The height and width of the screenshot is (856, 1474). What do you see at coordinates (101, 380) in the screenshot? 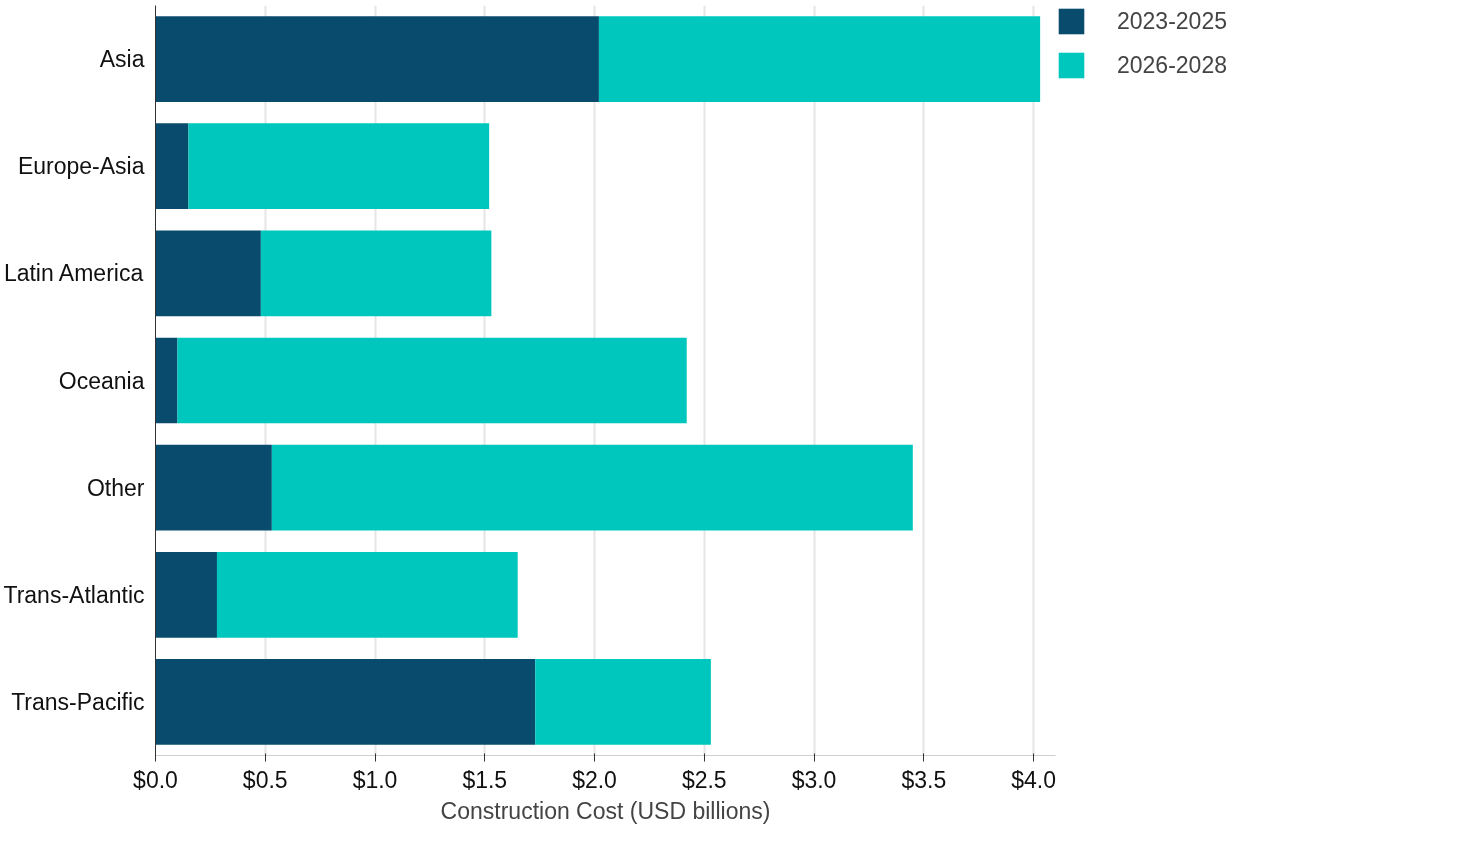
I see `y-tick-label: Oceania` at bounding box center [101, 380].